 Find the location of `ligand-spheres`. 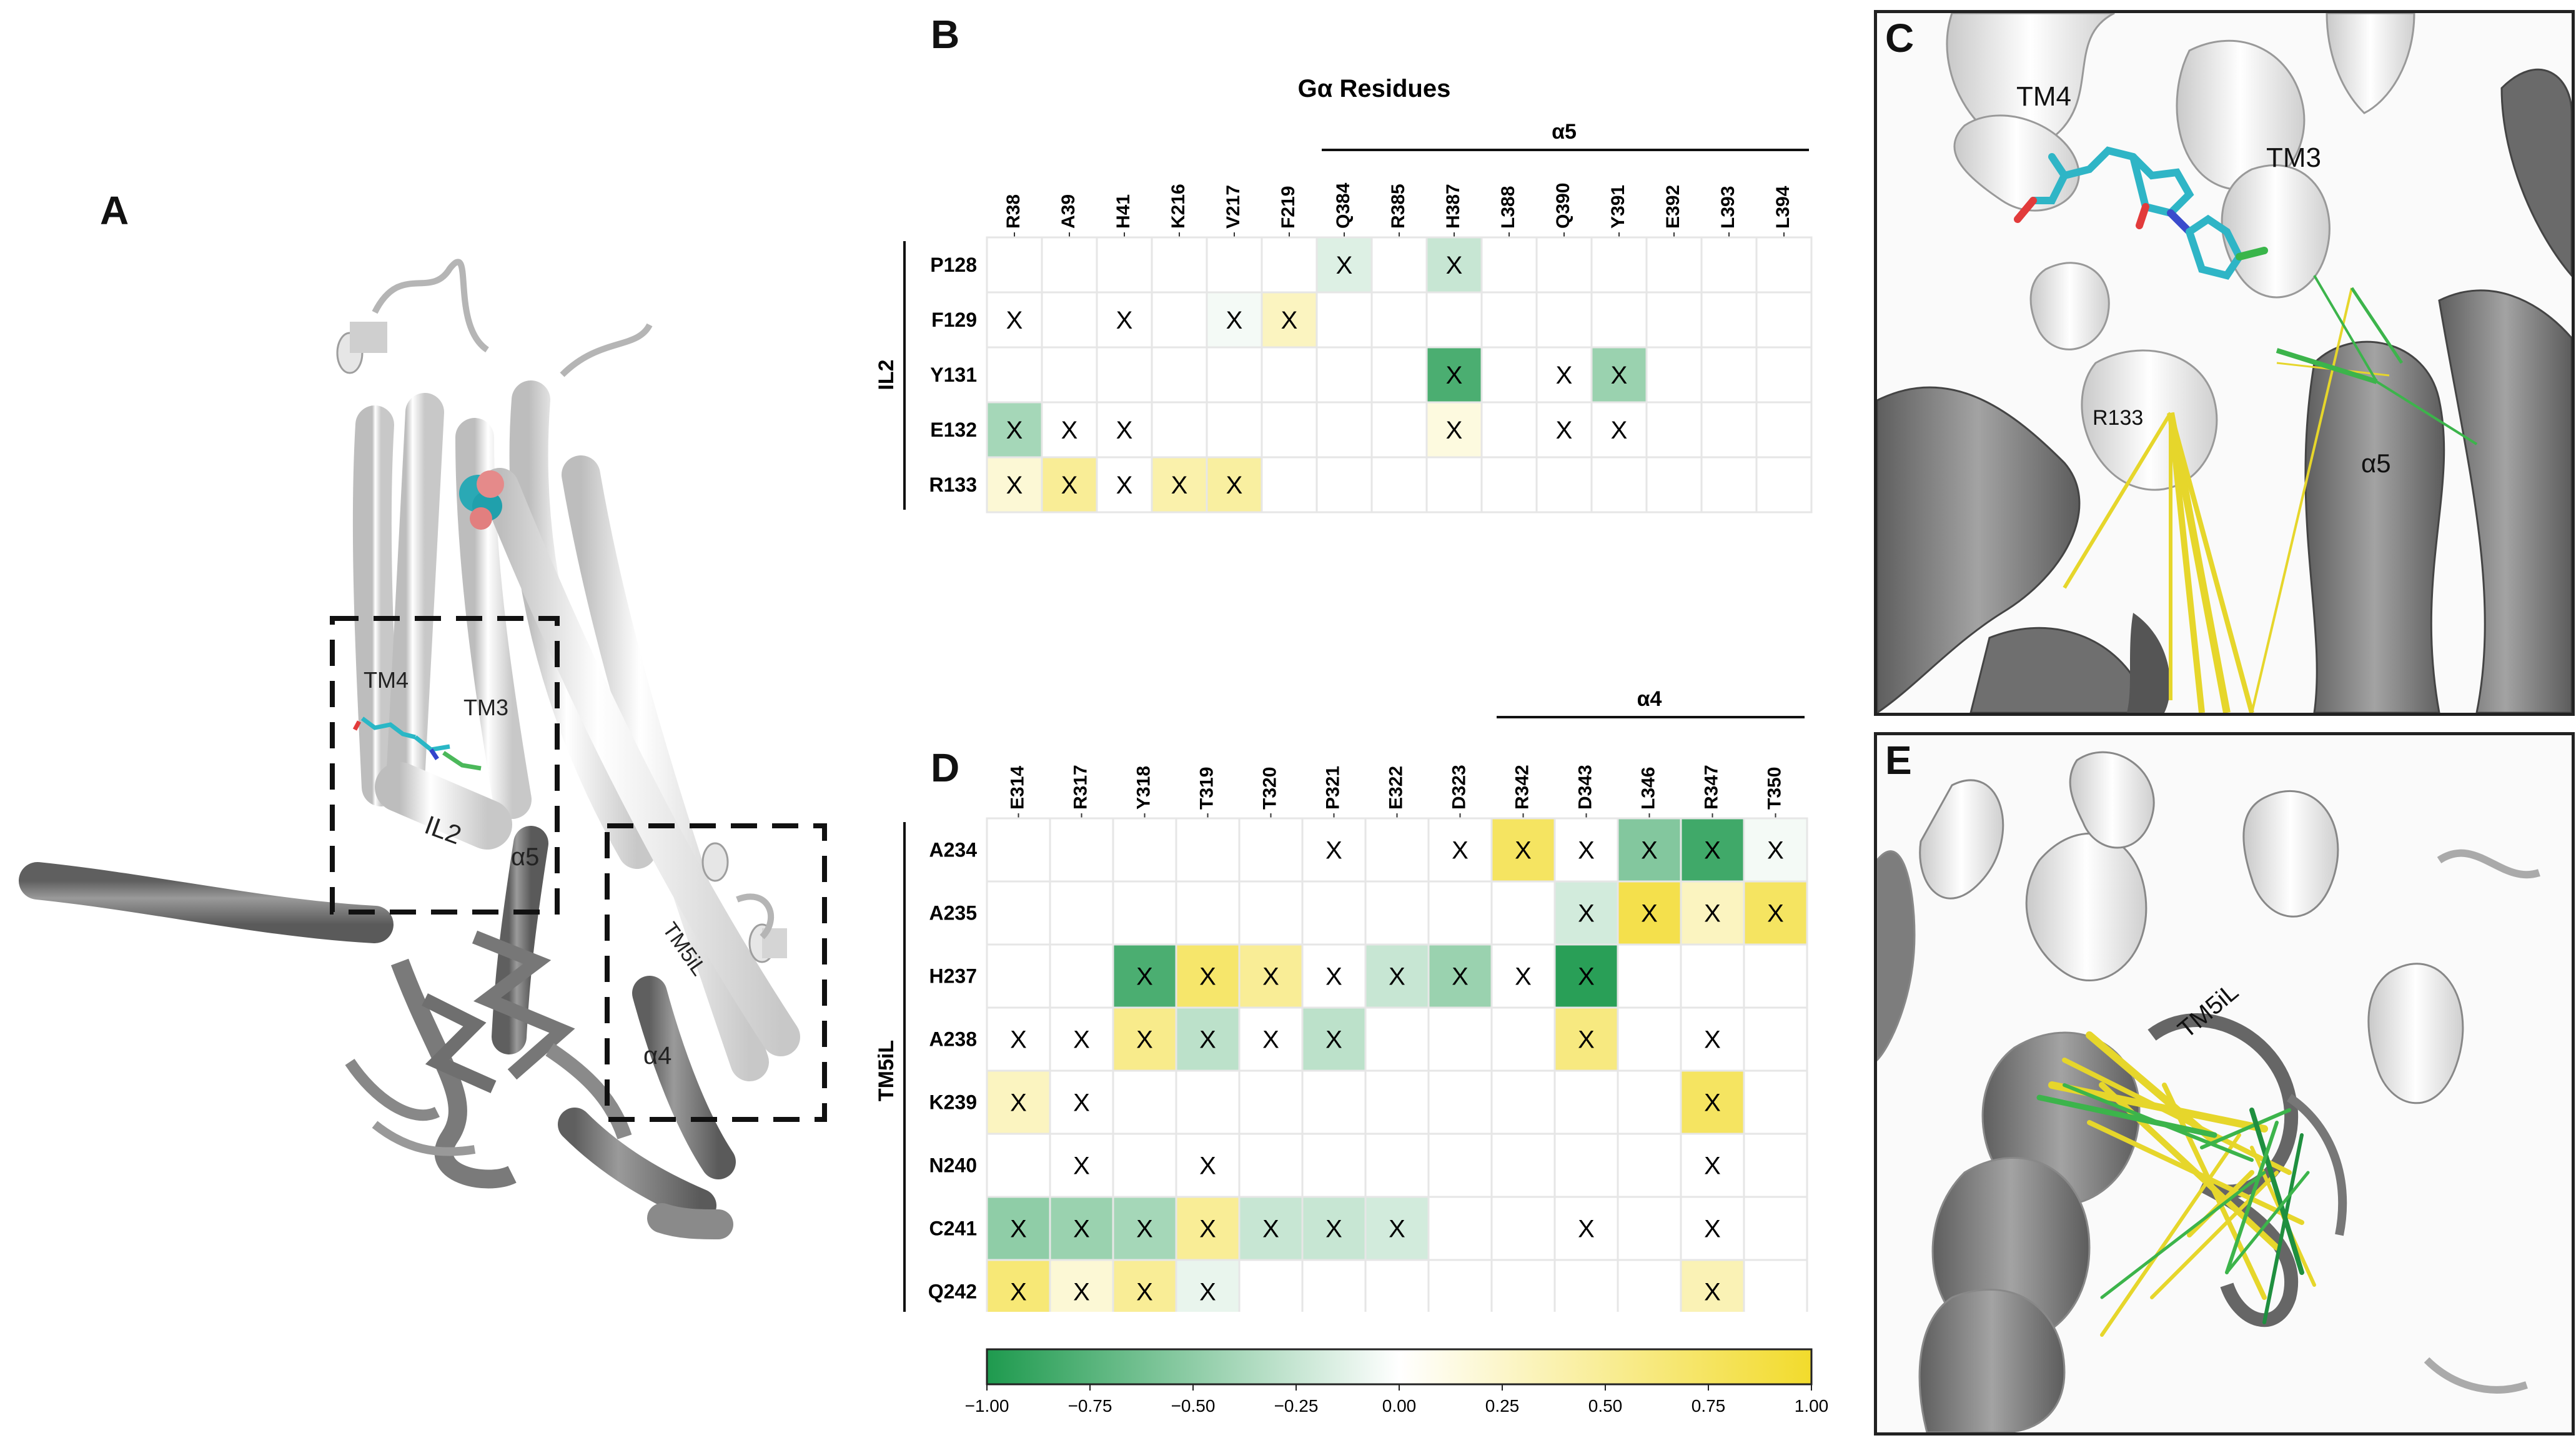

ligand-spheres is located at coordinates (481, 500).